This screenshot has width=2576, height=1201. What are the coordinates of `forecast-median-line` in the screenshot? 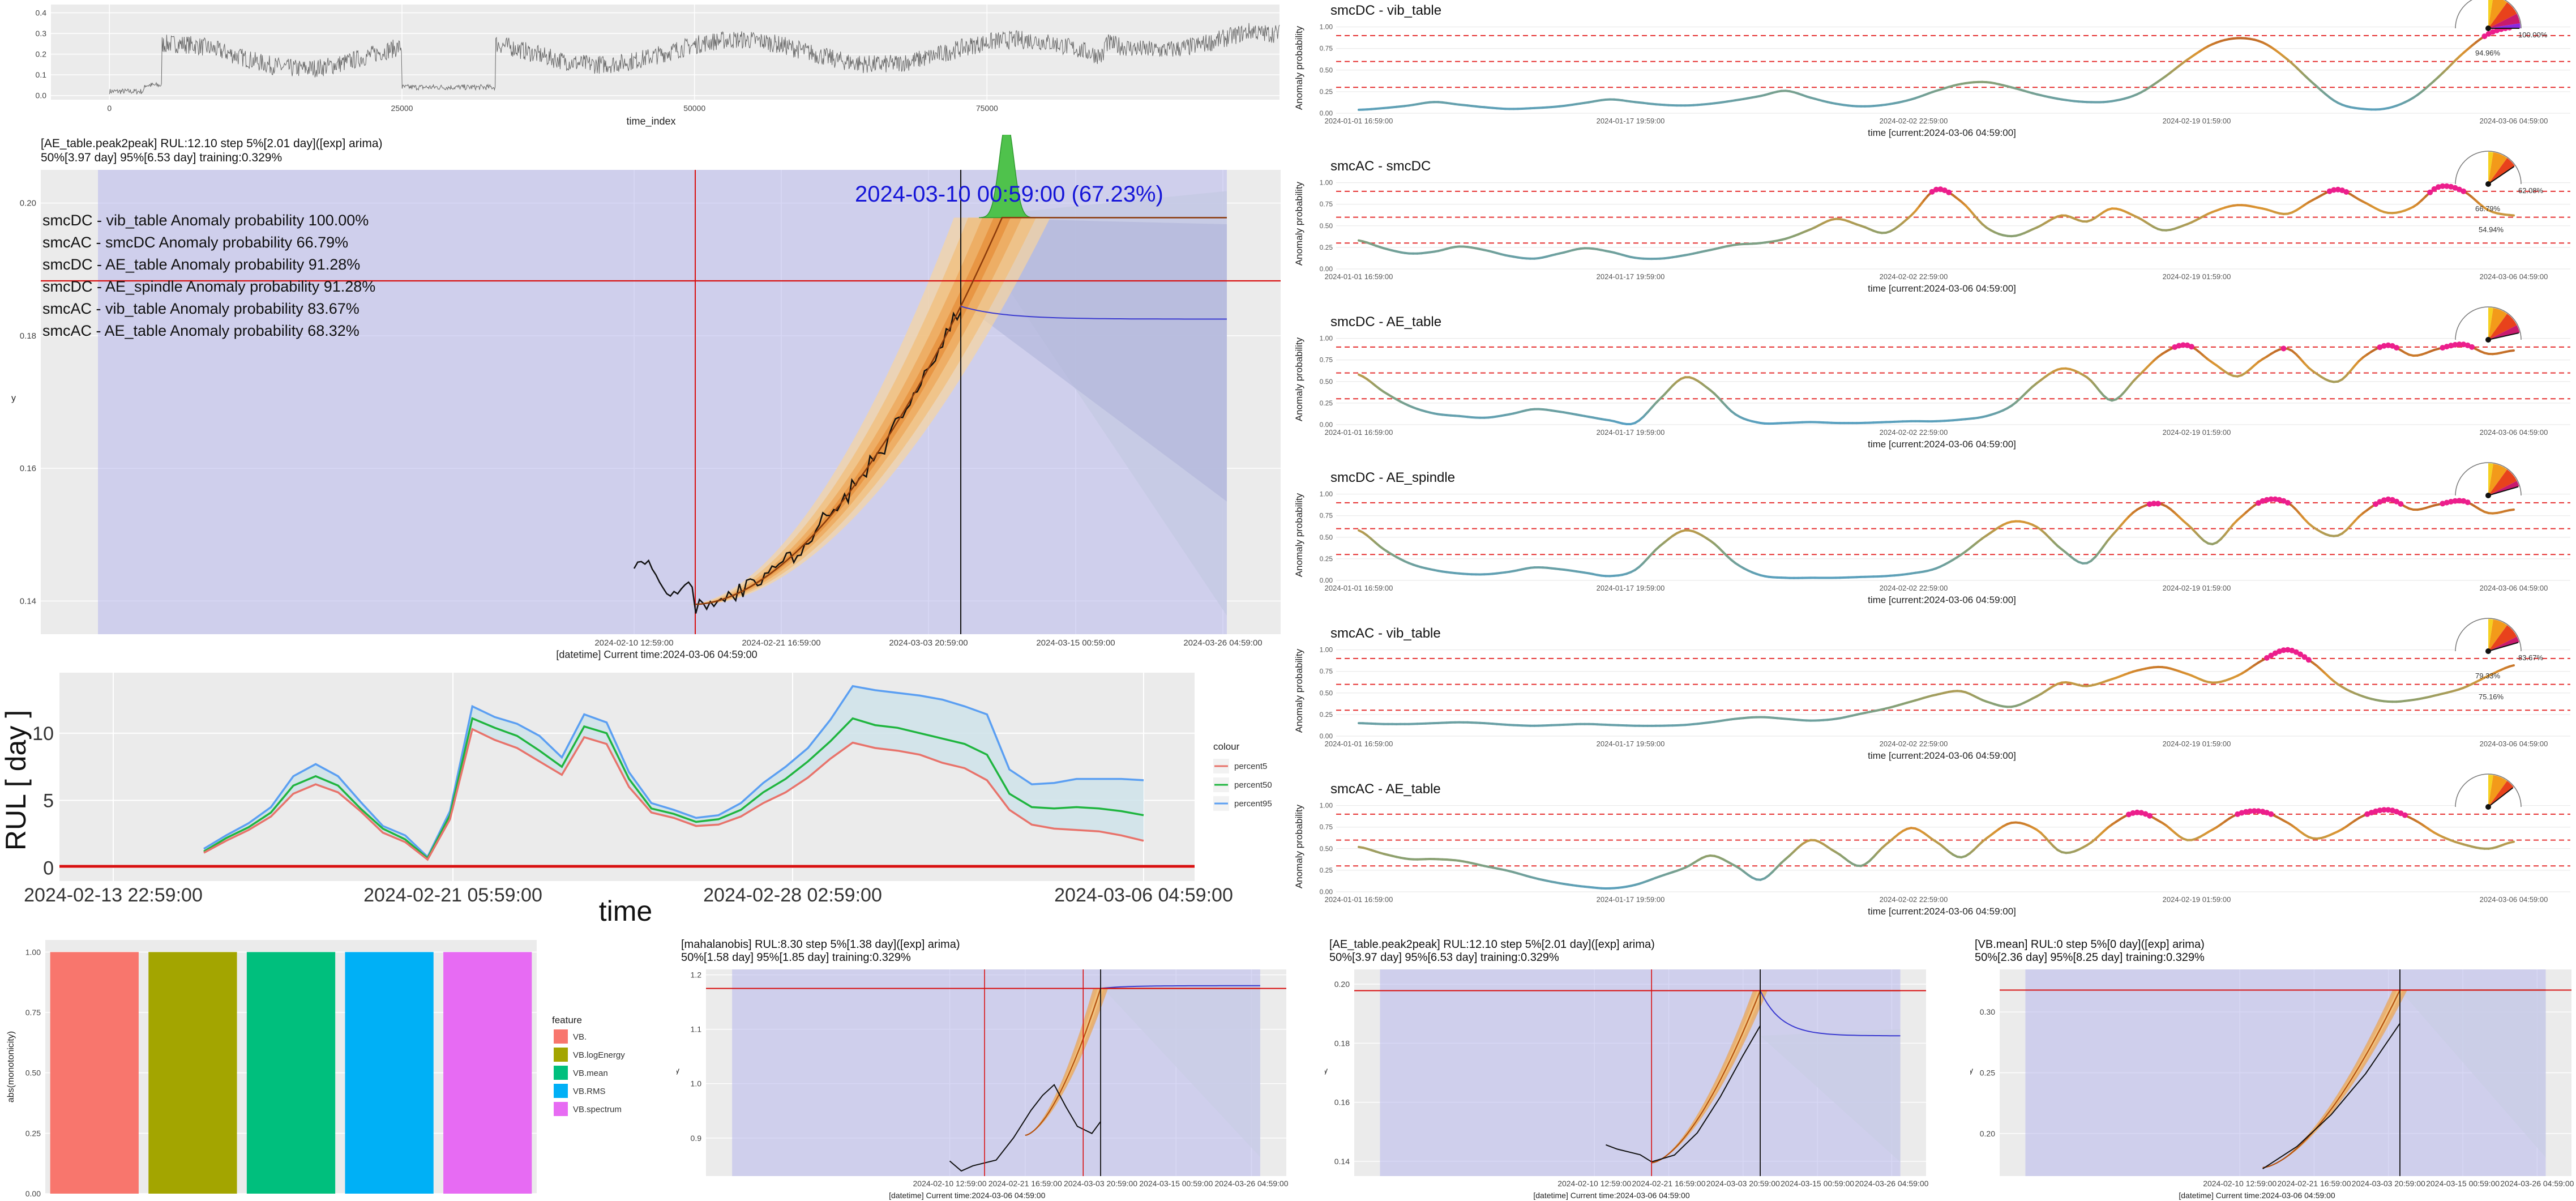 It's located at (961, 411).